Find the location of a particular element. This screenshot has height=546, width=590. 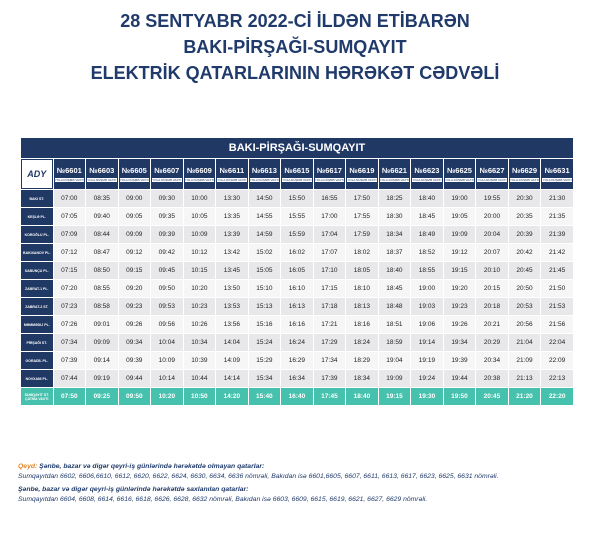

time-cell: 10:15 is located at coordinates (199, 270).